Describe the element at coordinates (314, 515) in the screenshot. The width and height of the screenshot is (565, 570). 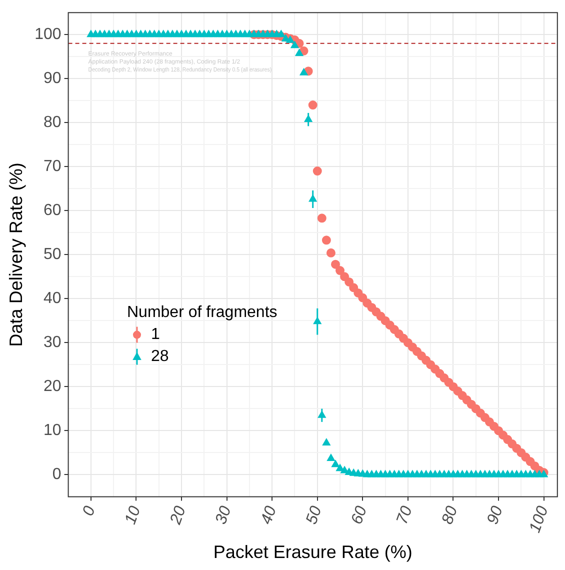
I see `x-tick-label: 50` at that location.